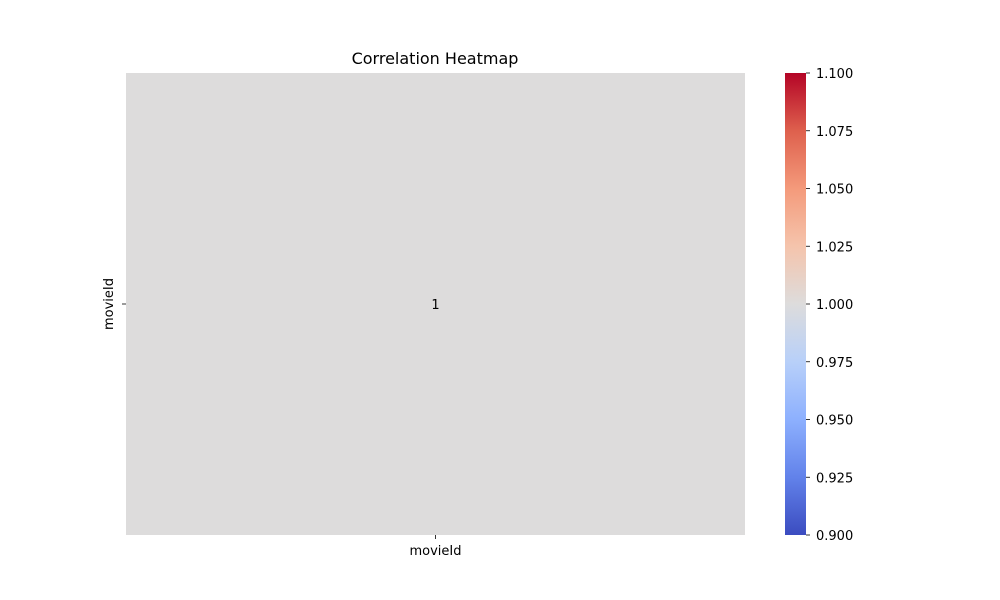  I want to click on colorbar-gradient, so click(795, 304).